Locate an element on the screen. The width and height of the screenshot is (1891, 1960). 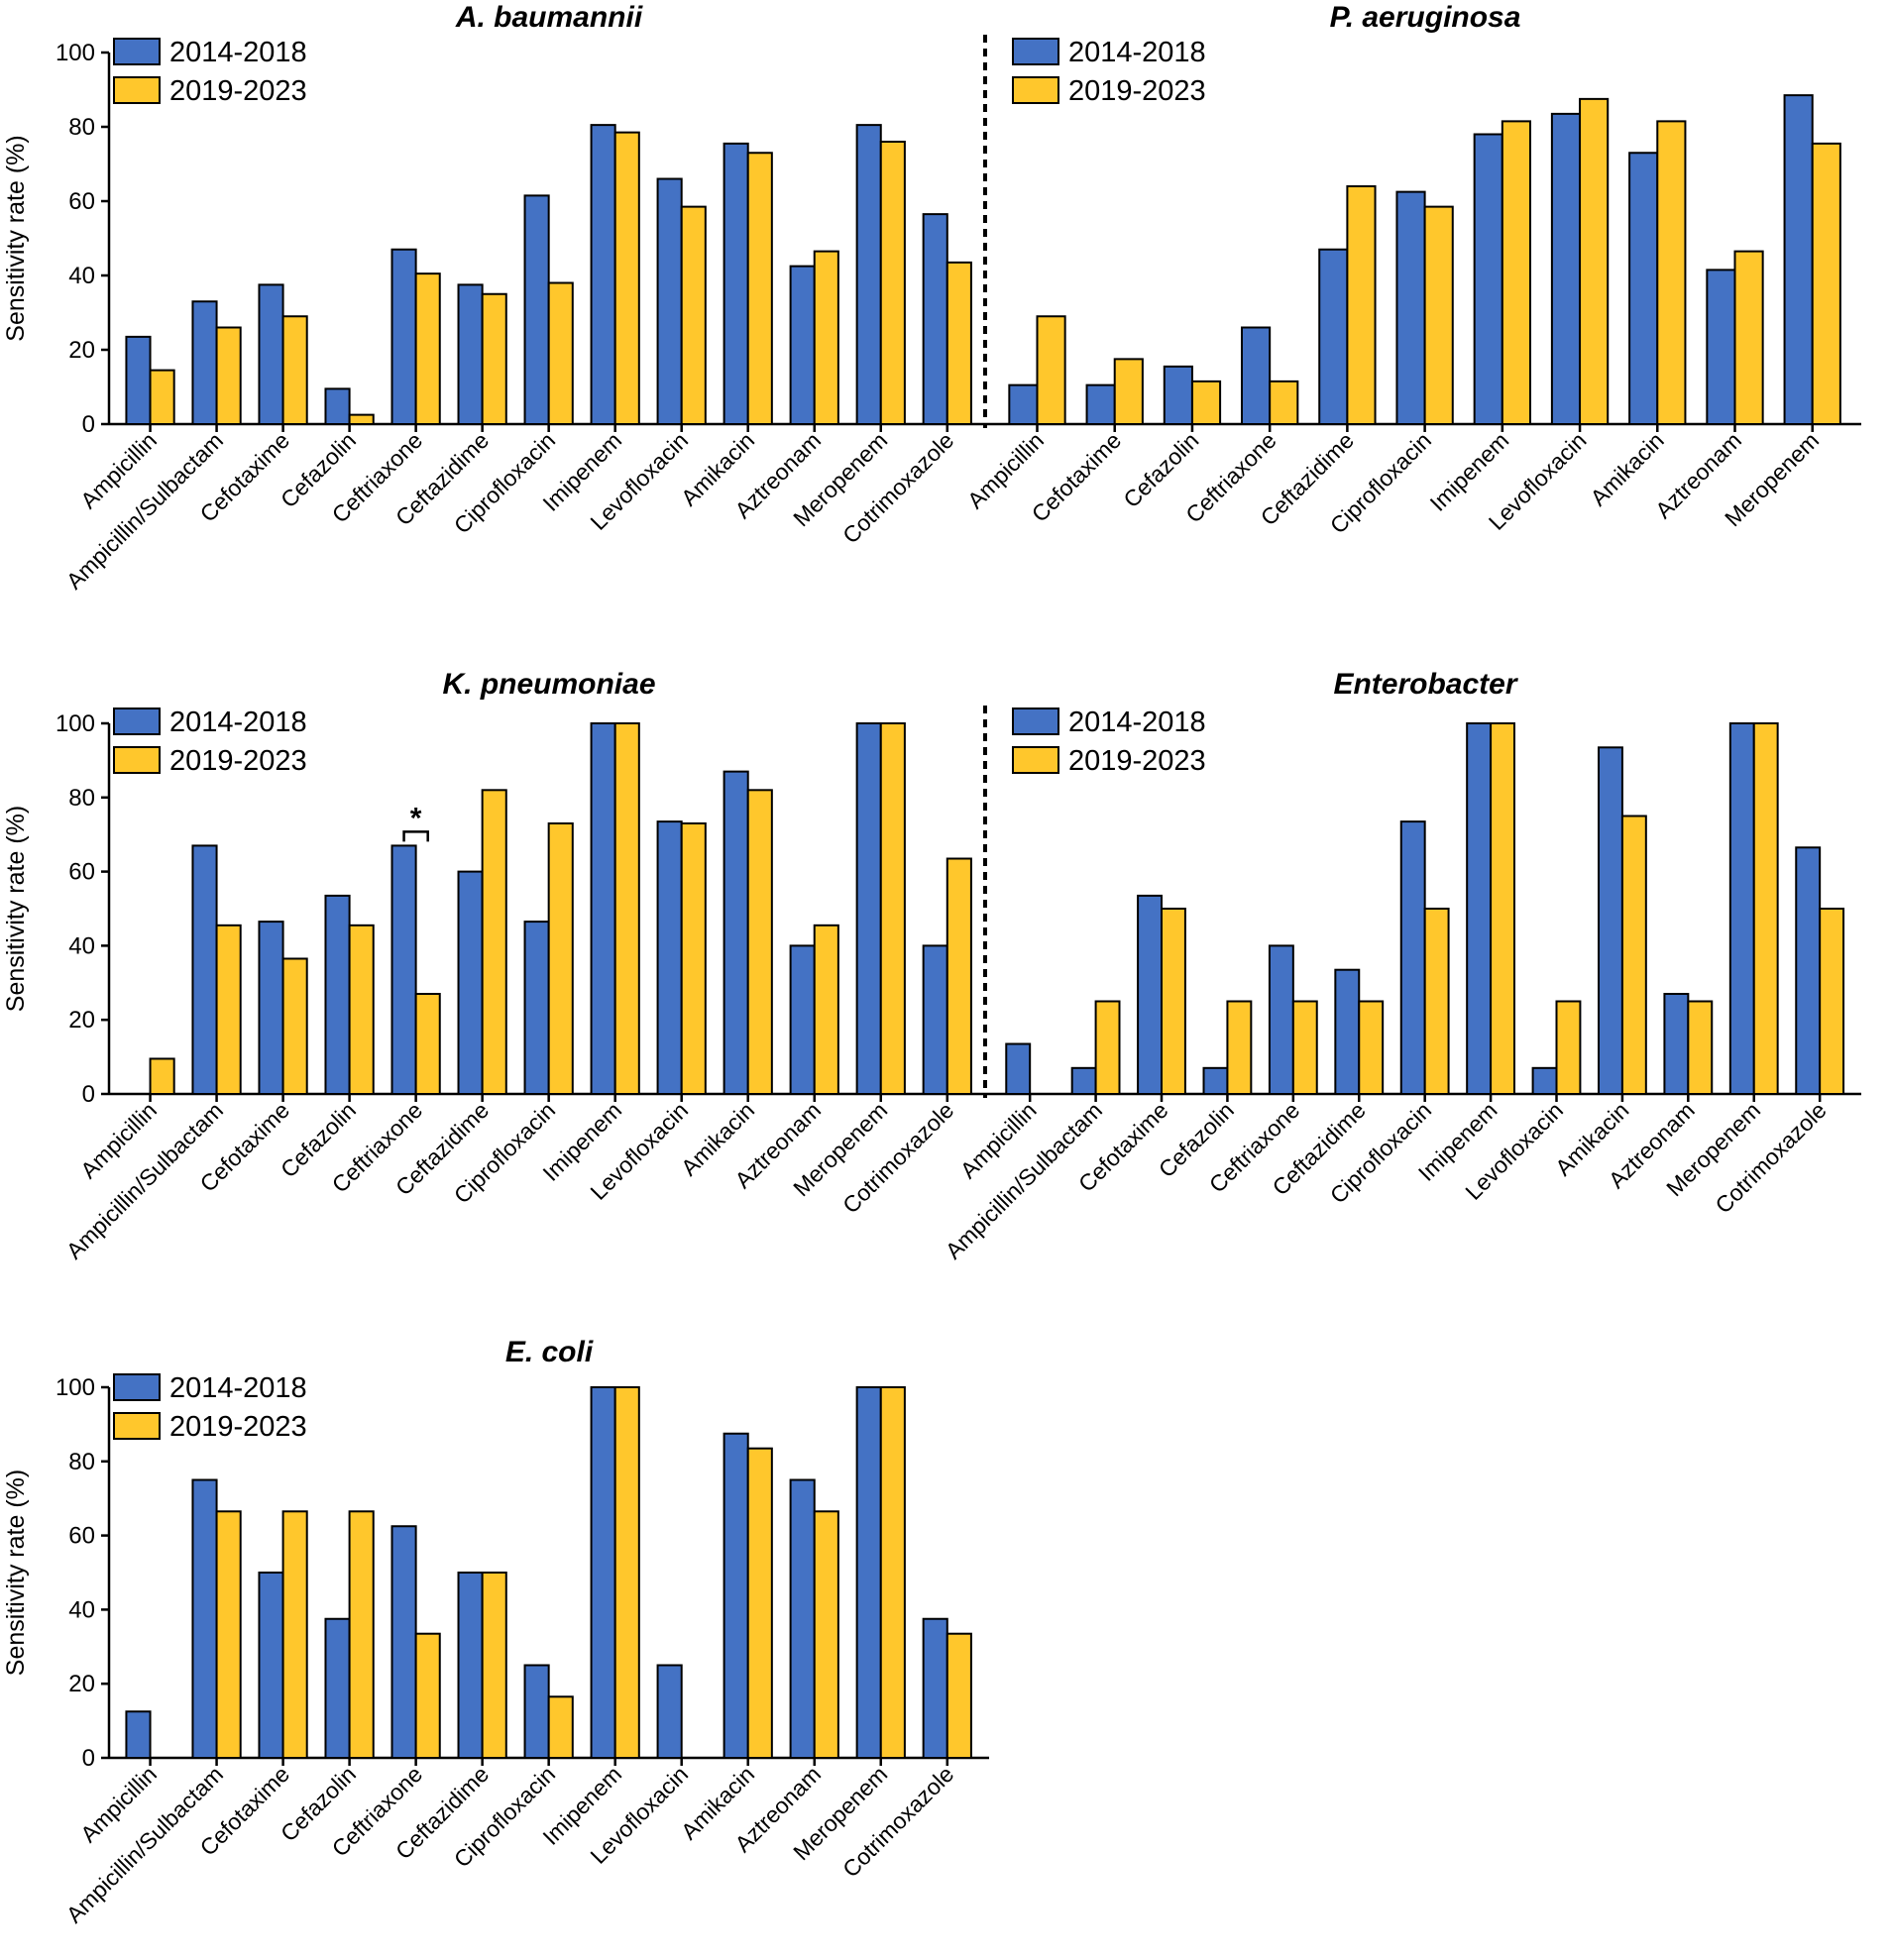
bar-ceftriaxone-2019-2023 is located at coordinates (427, 1044).